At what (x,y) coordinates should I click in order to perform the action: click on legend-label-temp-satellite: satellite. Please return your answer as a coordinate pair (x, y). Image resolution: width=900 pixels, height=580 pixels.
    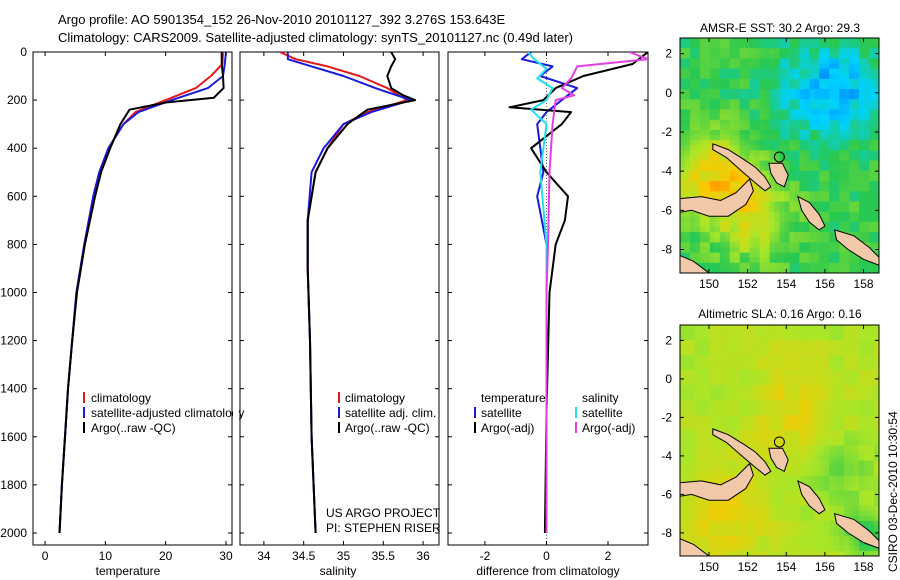
    Looking at the image, I should click on (501, 413).